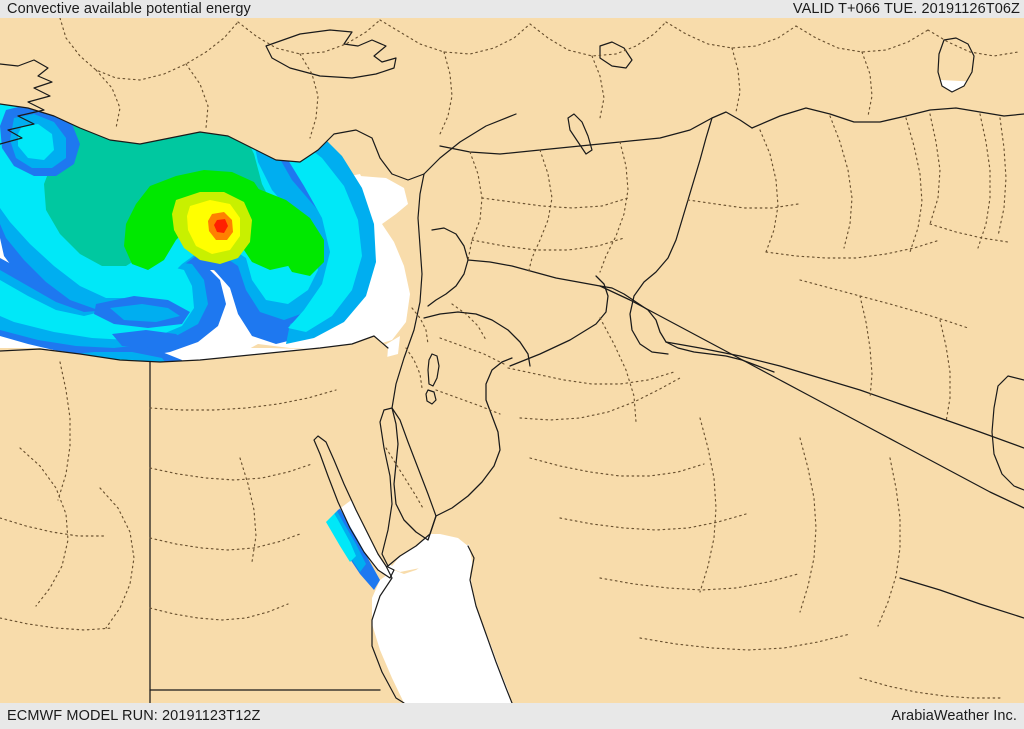 The width and height of the screenshot is (1024, 729). Describe the element at coordinates (596, 133) in the screenshot. I see `border-turkey-syria` at that location.